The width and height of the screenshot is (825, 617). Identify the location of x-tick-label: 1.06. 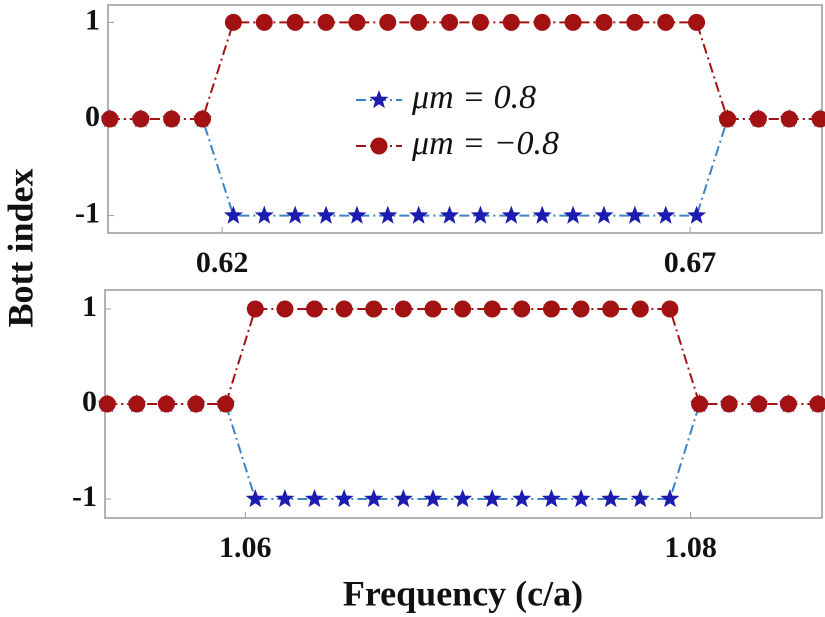
(245, 547).